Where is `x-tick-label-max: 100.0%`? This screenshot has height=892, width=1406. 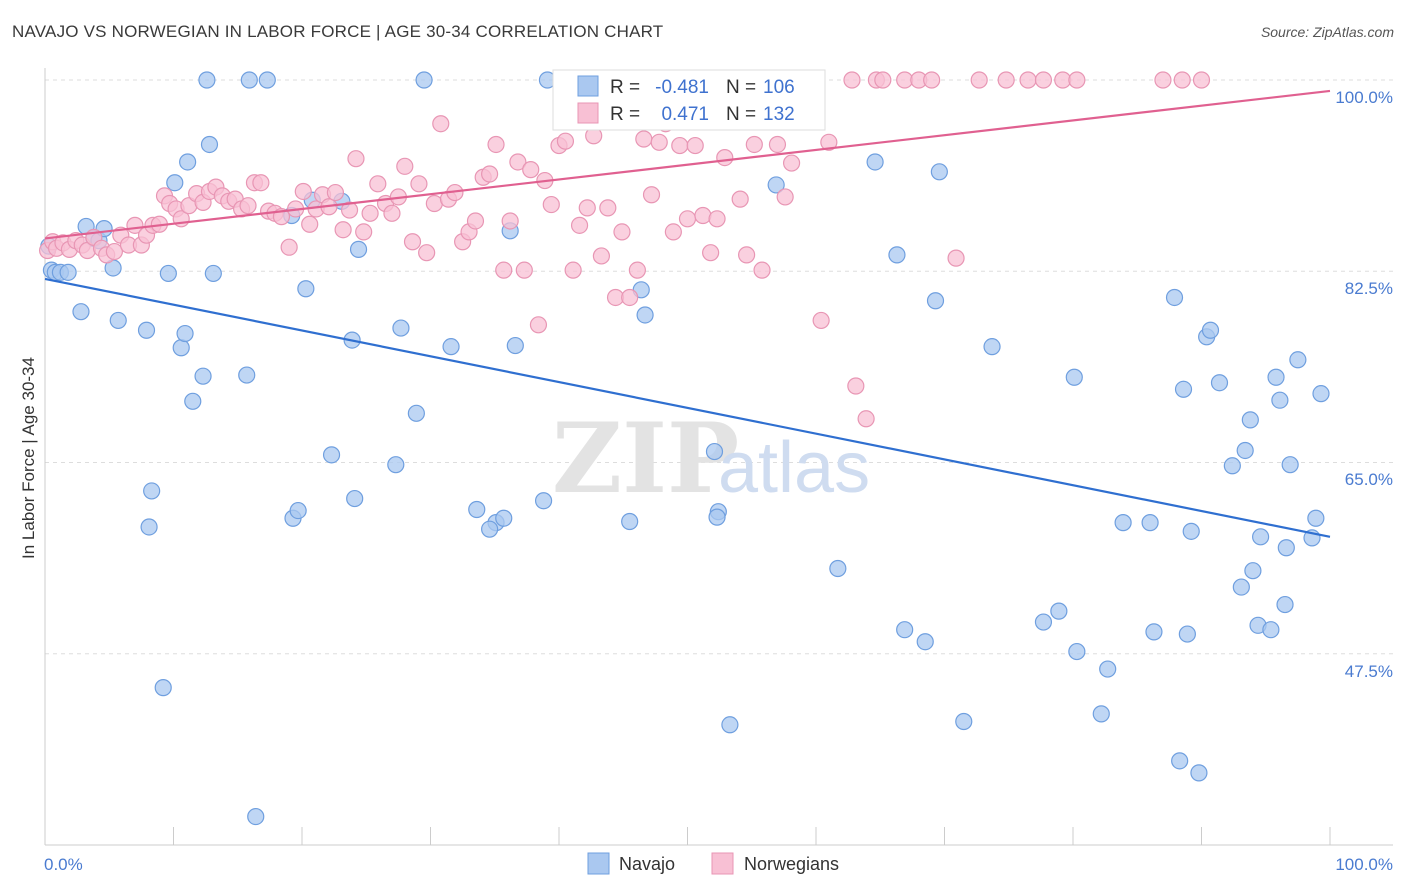 x-tick-label-max: 100.0% is located at coordinates (1364, 864).